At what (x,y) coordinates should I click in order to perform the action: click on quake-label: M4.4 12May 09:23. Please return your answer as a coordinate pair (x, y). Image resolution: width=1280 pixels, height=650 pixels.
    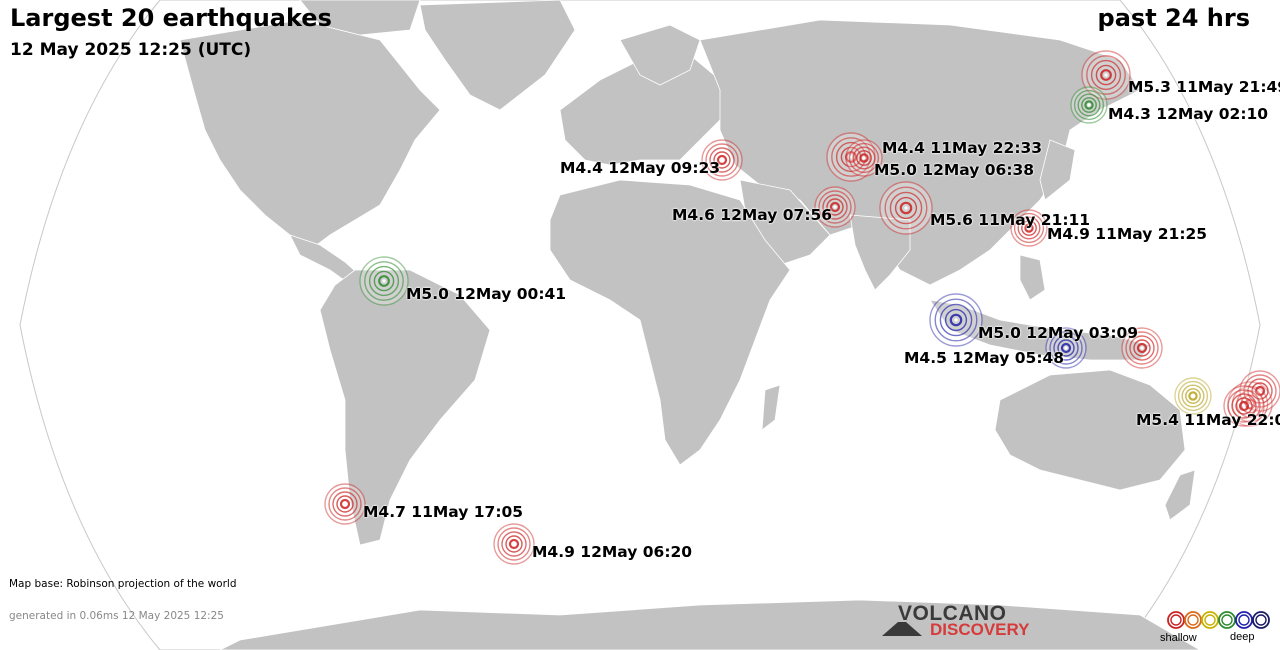
    Looking at the image, I should click on (640, 168).